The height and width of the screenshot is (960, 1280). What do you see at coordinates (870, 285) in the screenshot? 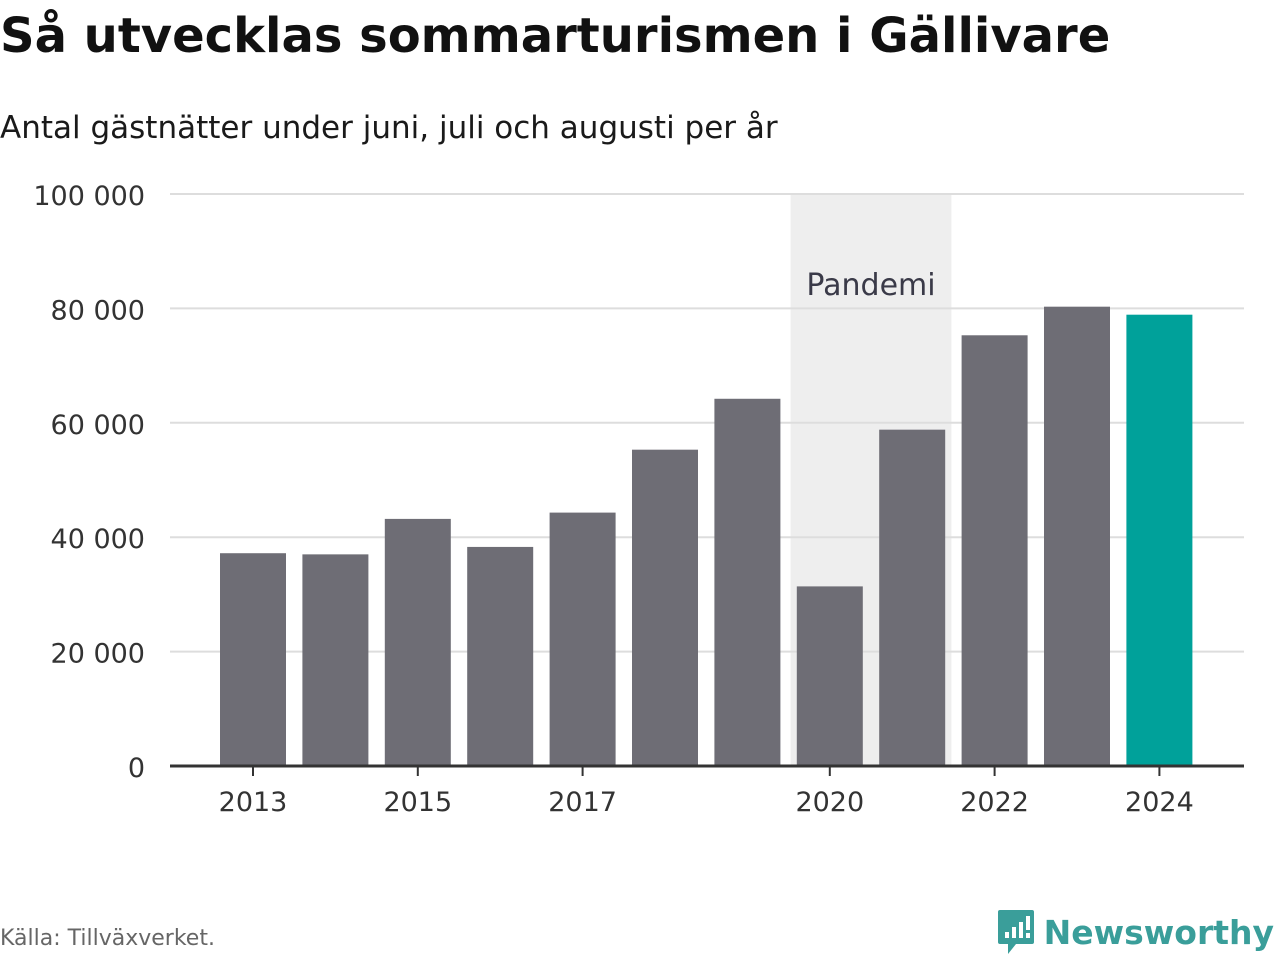
I see `pandemic-label: Pandemi` at bounding box center [870, 285].